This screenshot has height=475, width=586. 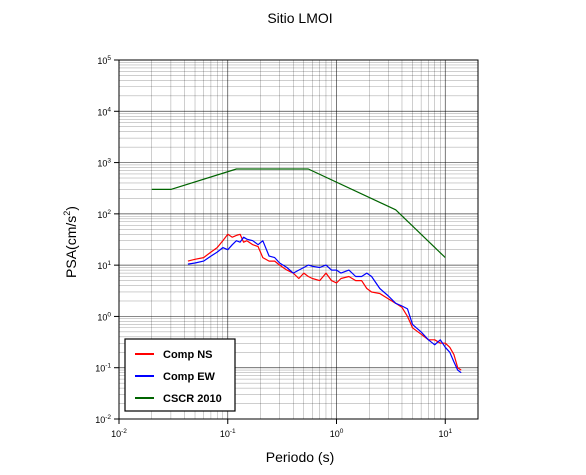 I want to click on y-tick-label: 10⁻¹, so click(x=103, y=368).